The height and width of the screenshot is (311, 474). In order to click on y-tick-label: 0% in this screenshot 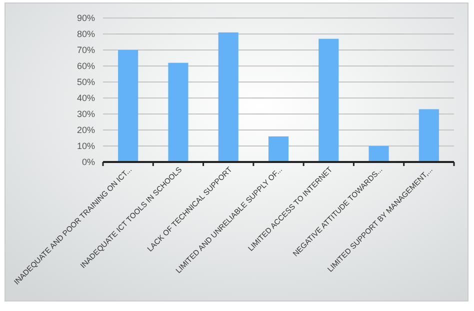, I will do `click(88, 162)`.